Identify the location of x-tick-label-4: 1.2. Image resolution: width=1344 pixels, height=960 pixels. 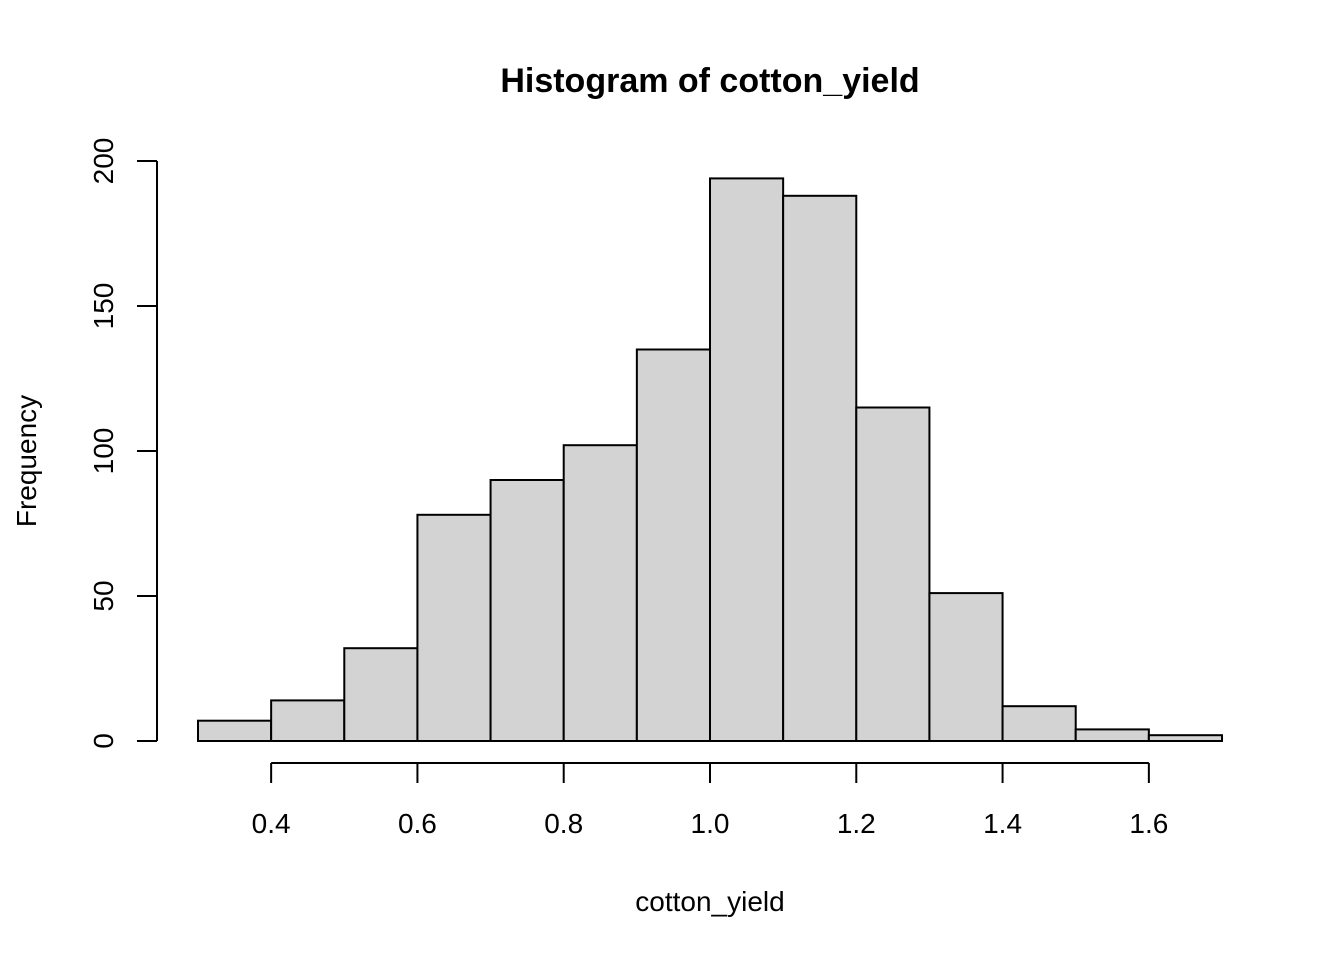
(856, 823).